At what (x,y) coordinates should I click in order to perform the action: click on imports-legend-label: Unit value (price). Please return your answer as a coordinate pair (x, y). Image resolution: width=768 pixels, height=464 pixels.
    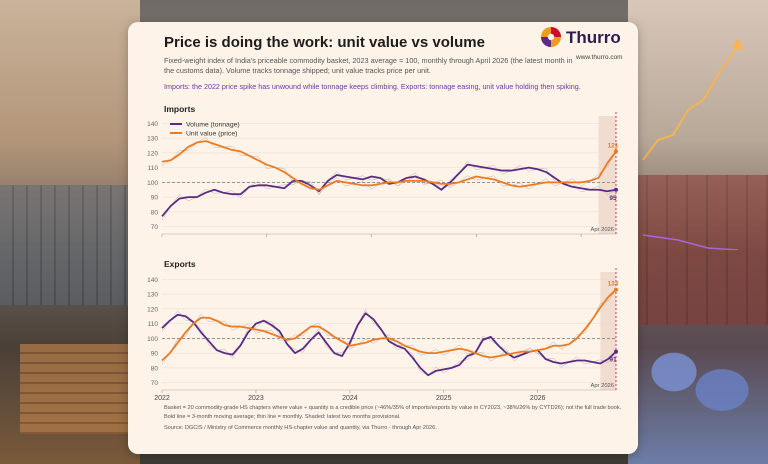
    Looking at the image, I should click on (211, 134).